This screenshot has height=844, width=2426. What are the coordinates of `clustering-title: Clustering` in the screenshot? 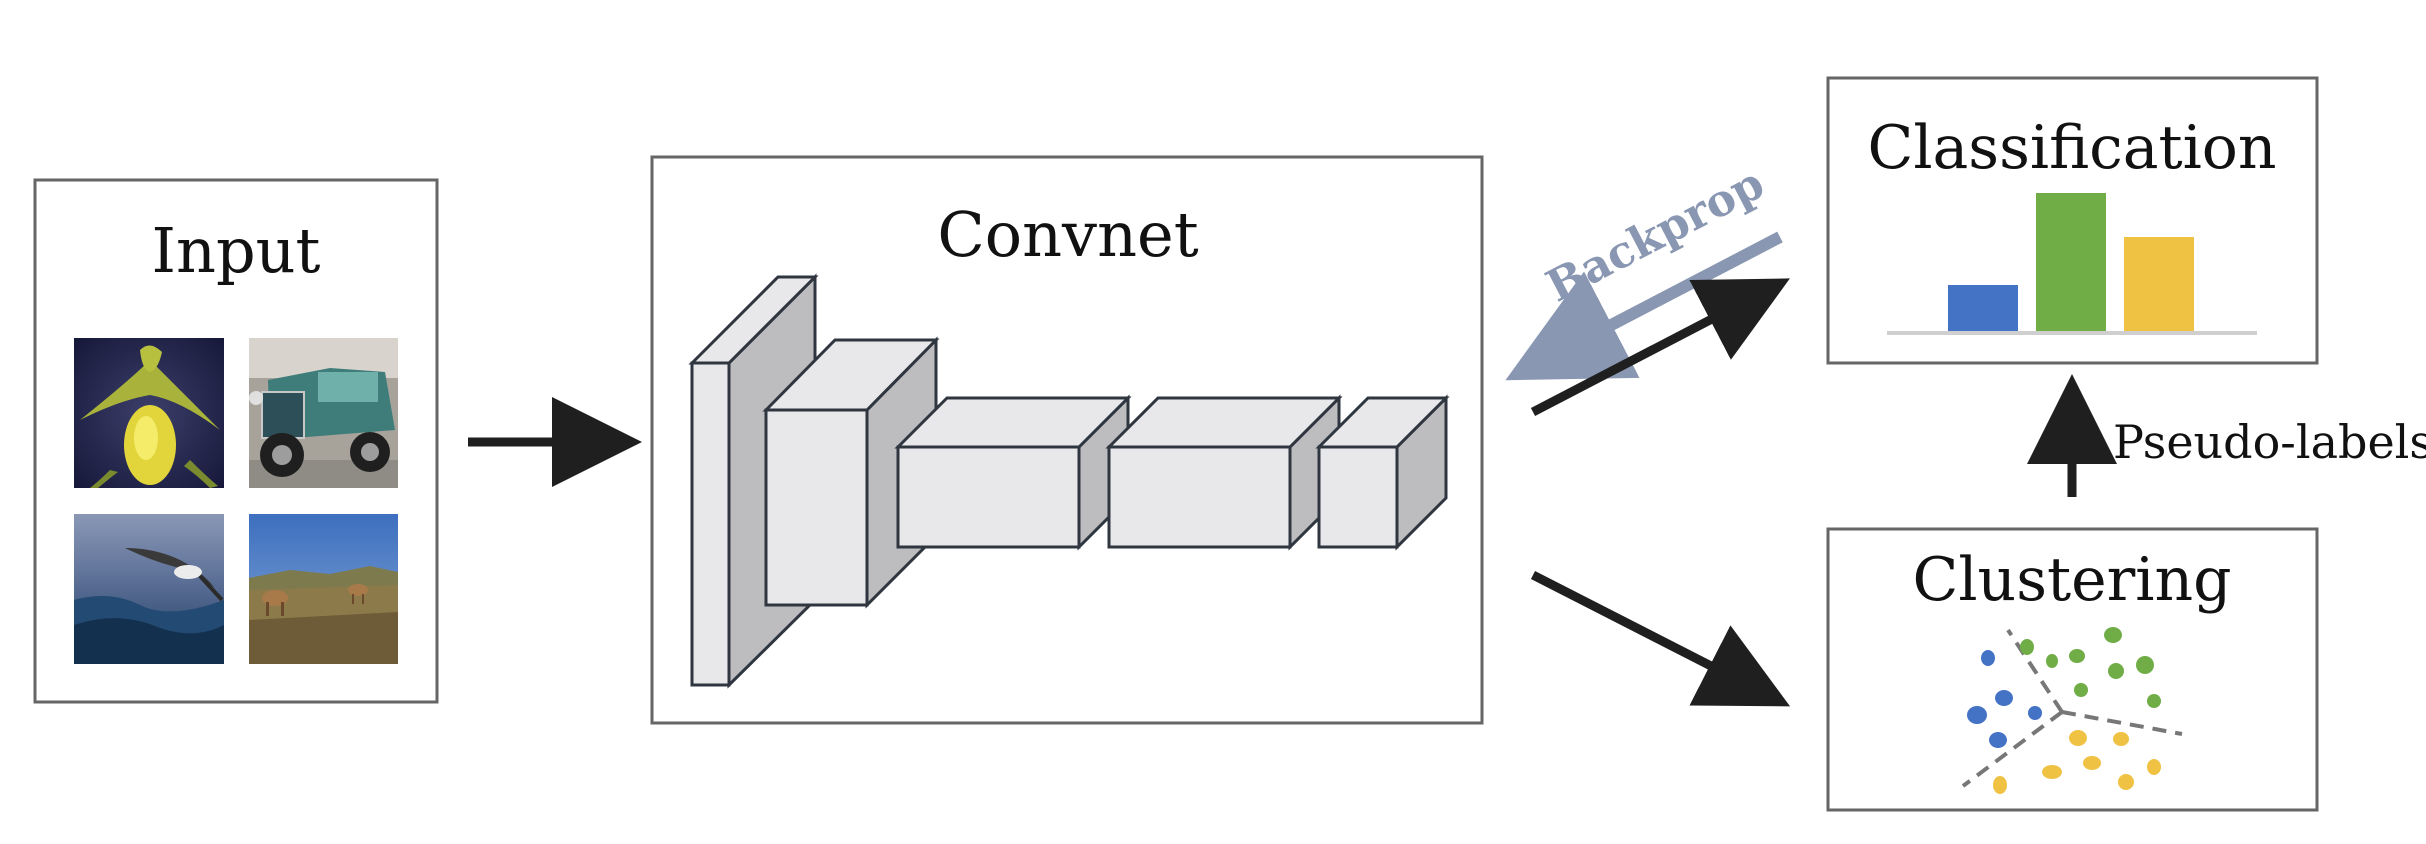 It's located at (2071, 580).